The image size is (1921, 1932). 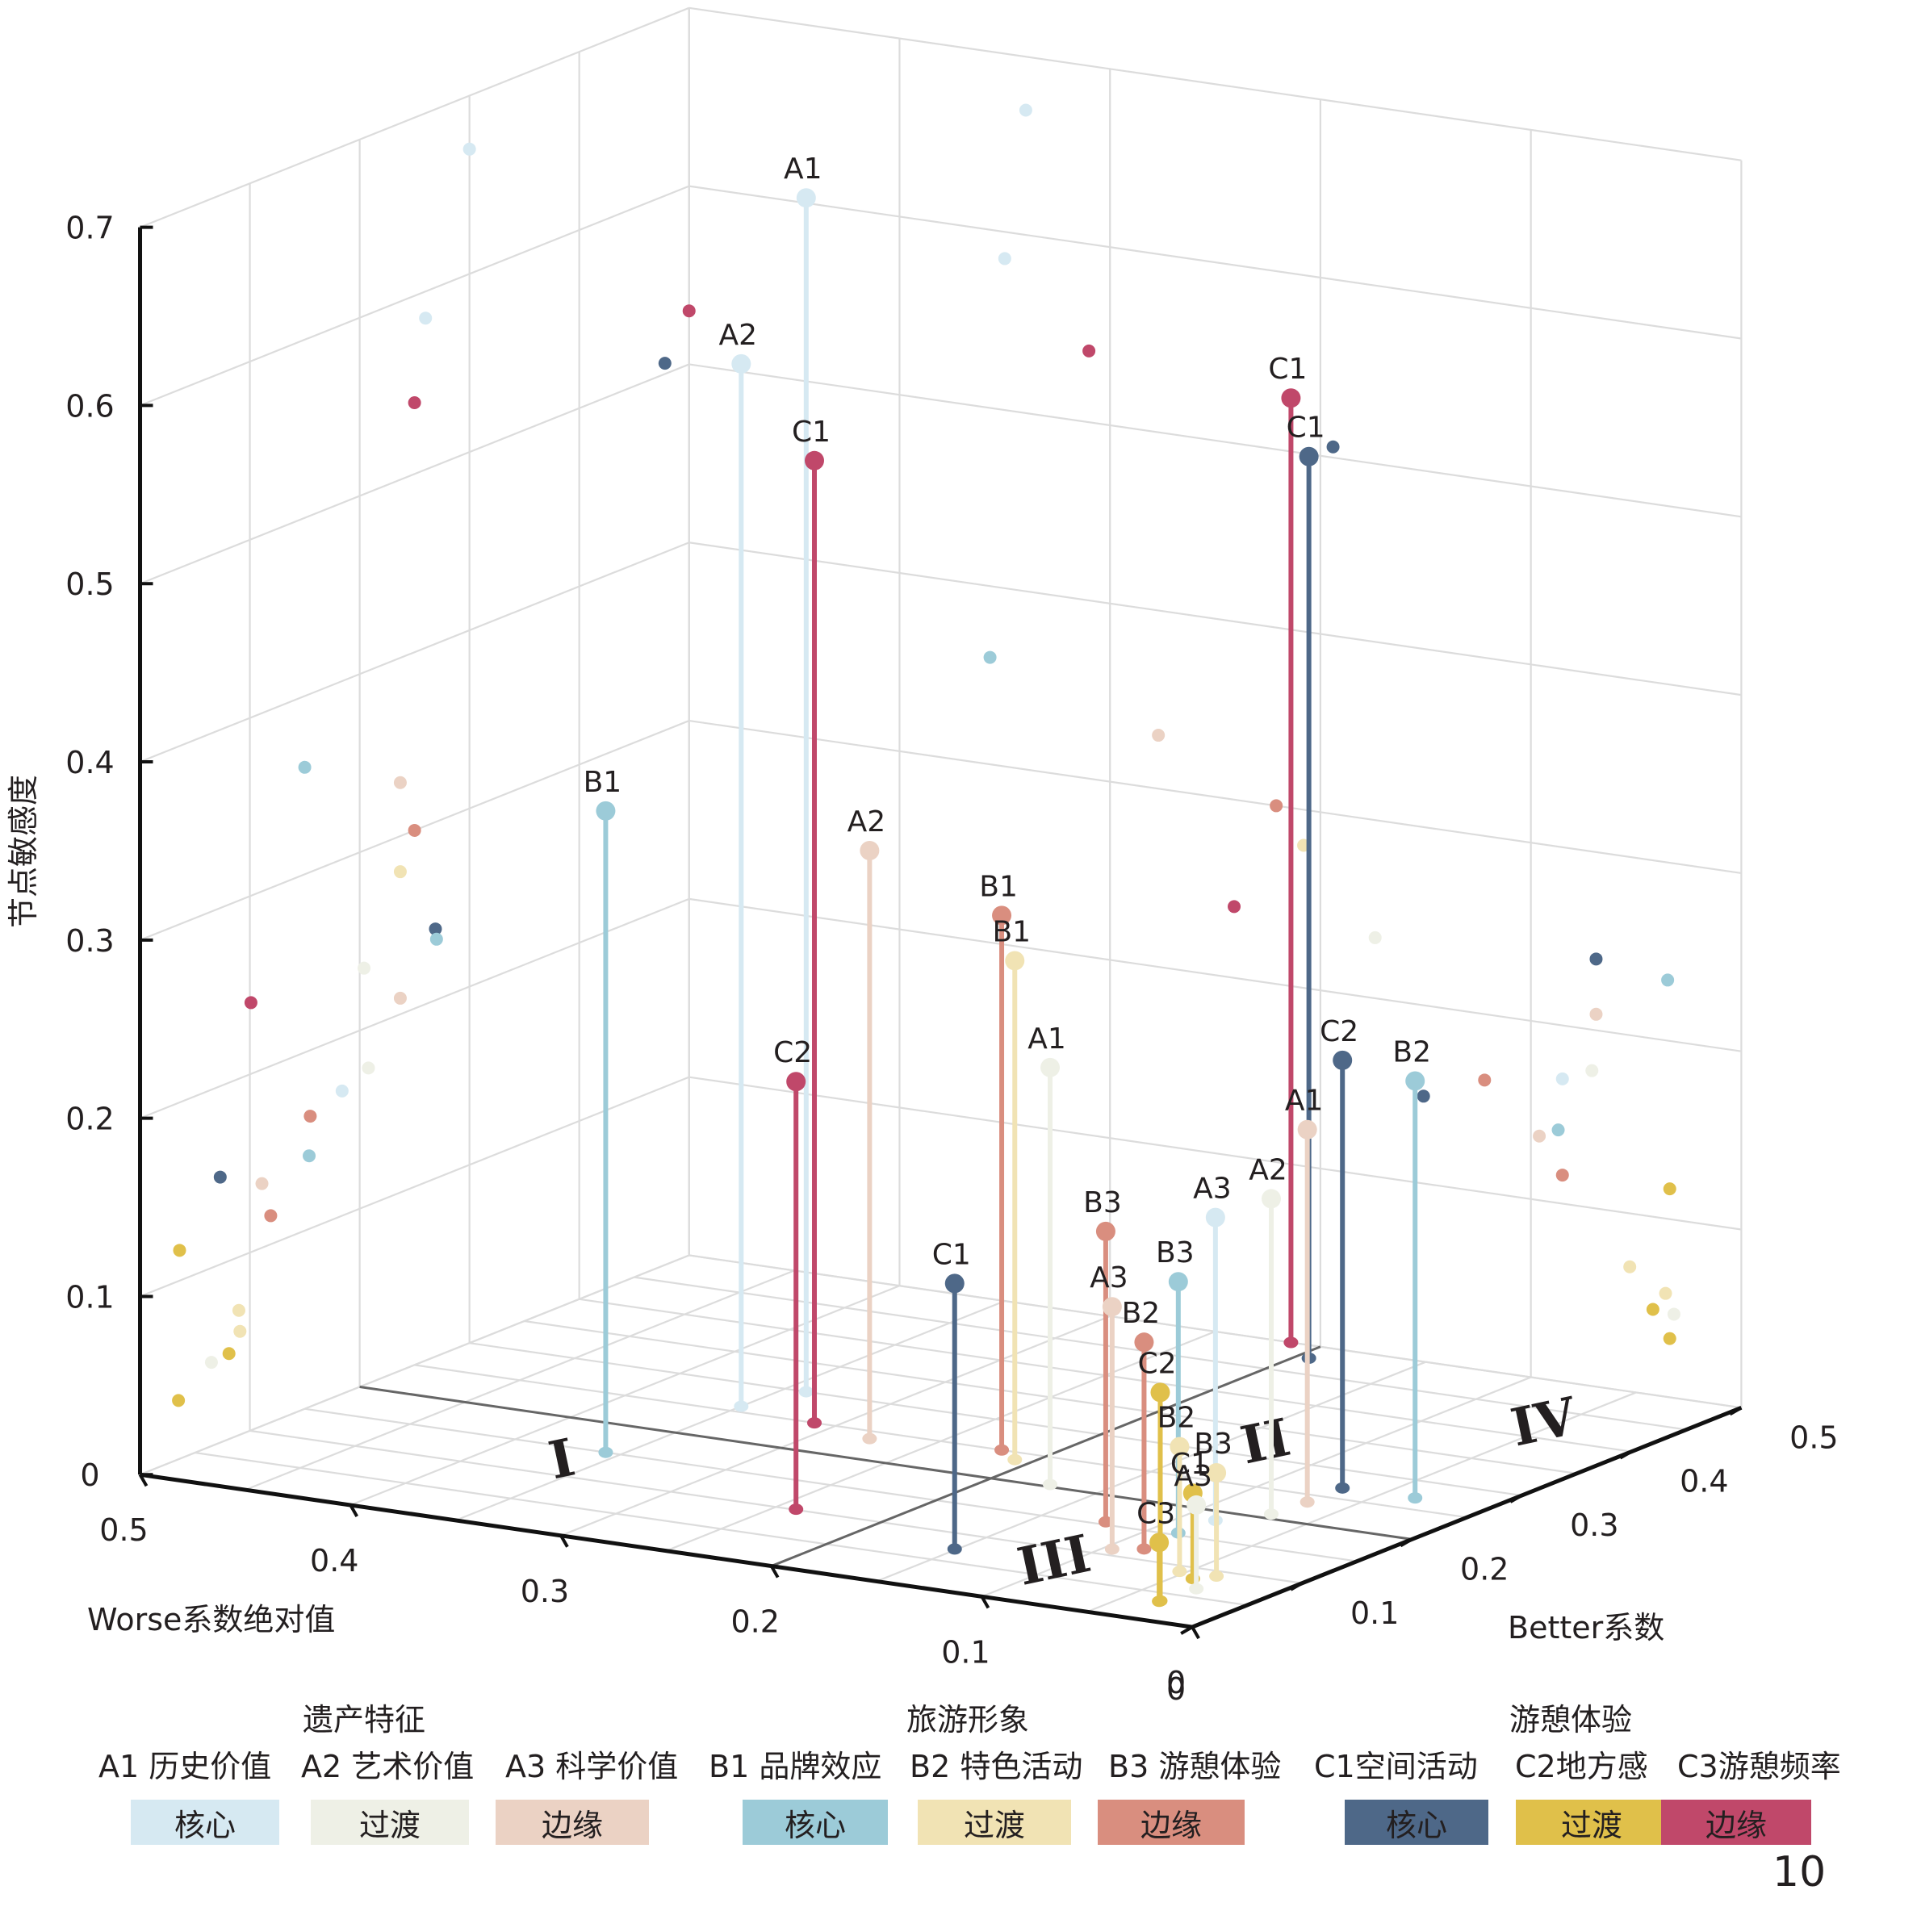 I want to click on z-axis-title: 节点敏感度, so click(x=23, y=851).